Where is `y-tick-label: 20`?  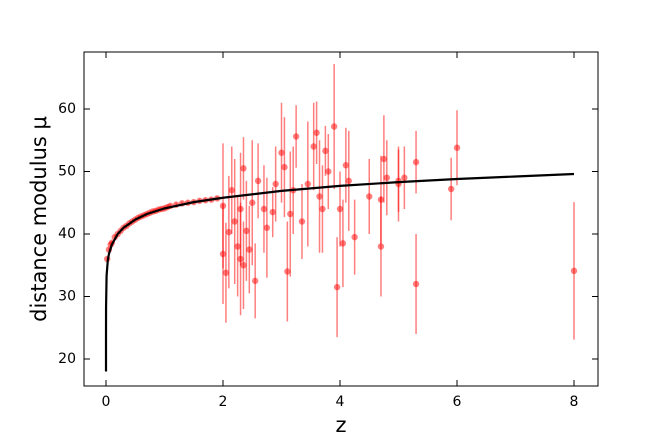
y-tick-label: 20 is located at coordinates (67, 359).